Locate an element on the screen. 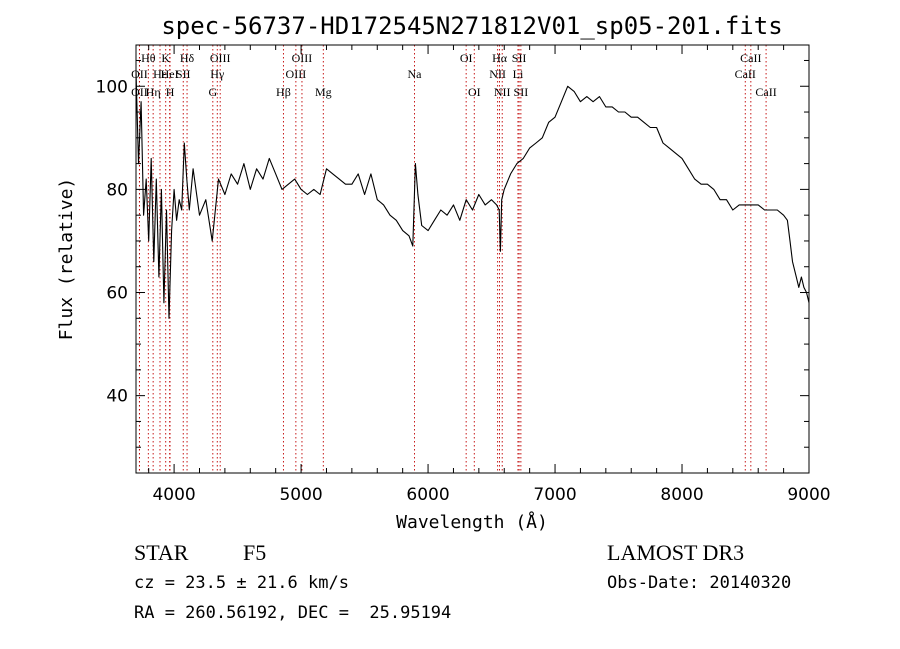  line-label-10: OIII is located at coordinates (220, 58).